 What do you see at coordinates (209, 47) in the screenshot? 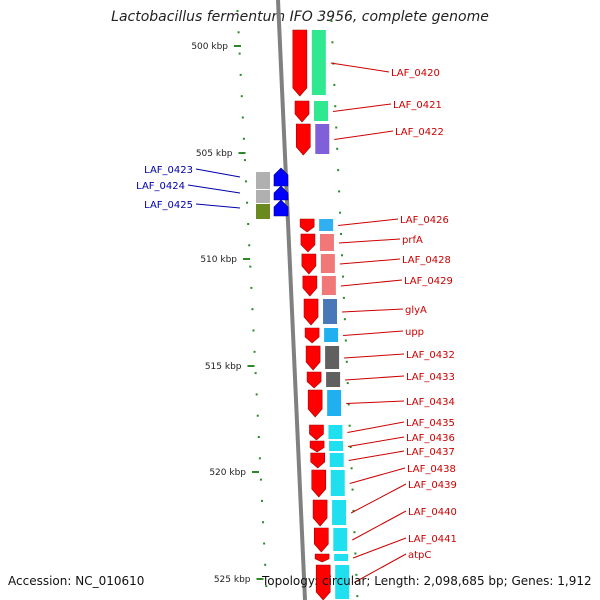
I see `scale-label: 500 kbp` at bounding box center [209, 47].